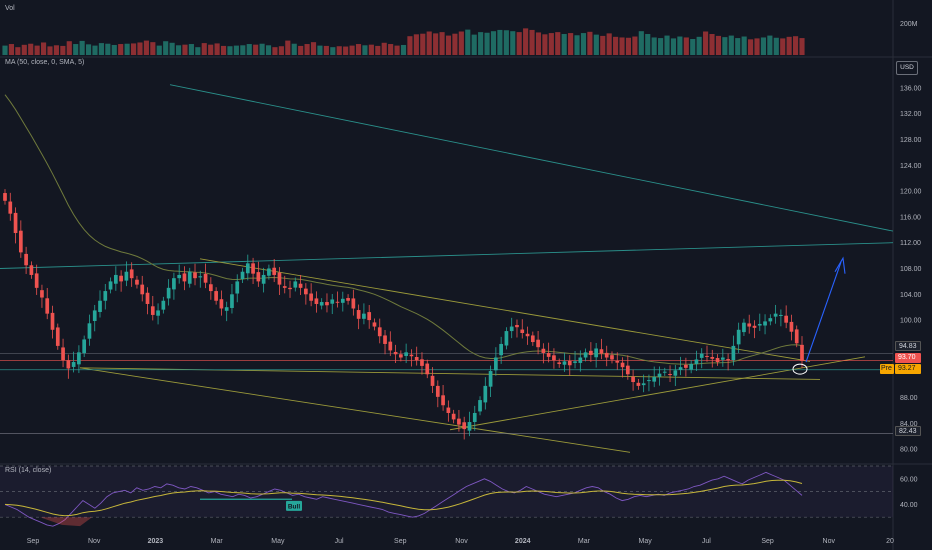 This screenshot has height=550, width=932. What do you see at coordinates (908, 369) in the screenshot?
I see `pre-market-badge: 93.27` at bounding box center [908, 369].